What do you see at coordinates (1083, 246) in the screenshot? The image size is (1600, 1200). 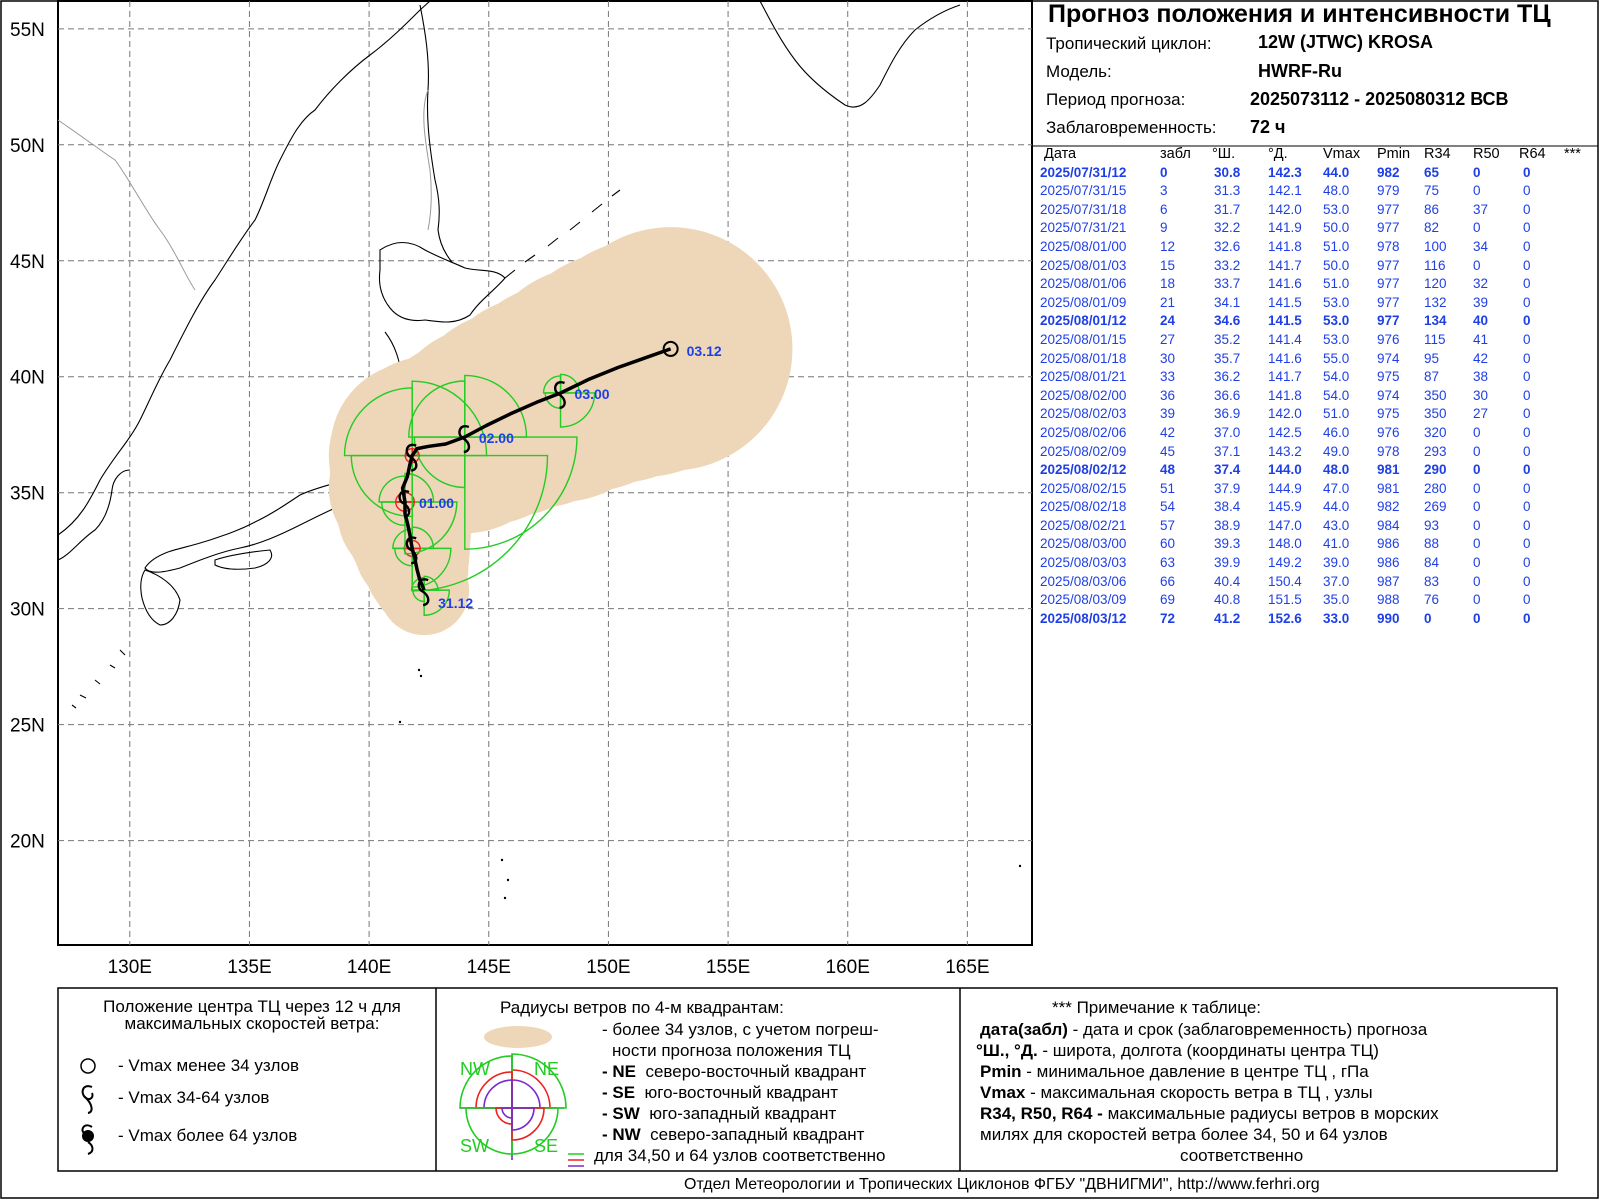 I see `table-cell-date: 2025/08/01/00` at bounding box center [1083, 246].